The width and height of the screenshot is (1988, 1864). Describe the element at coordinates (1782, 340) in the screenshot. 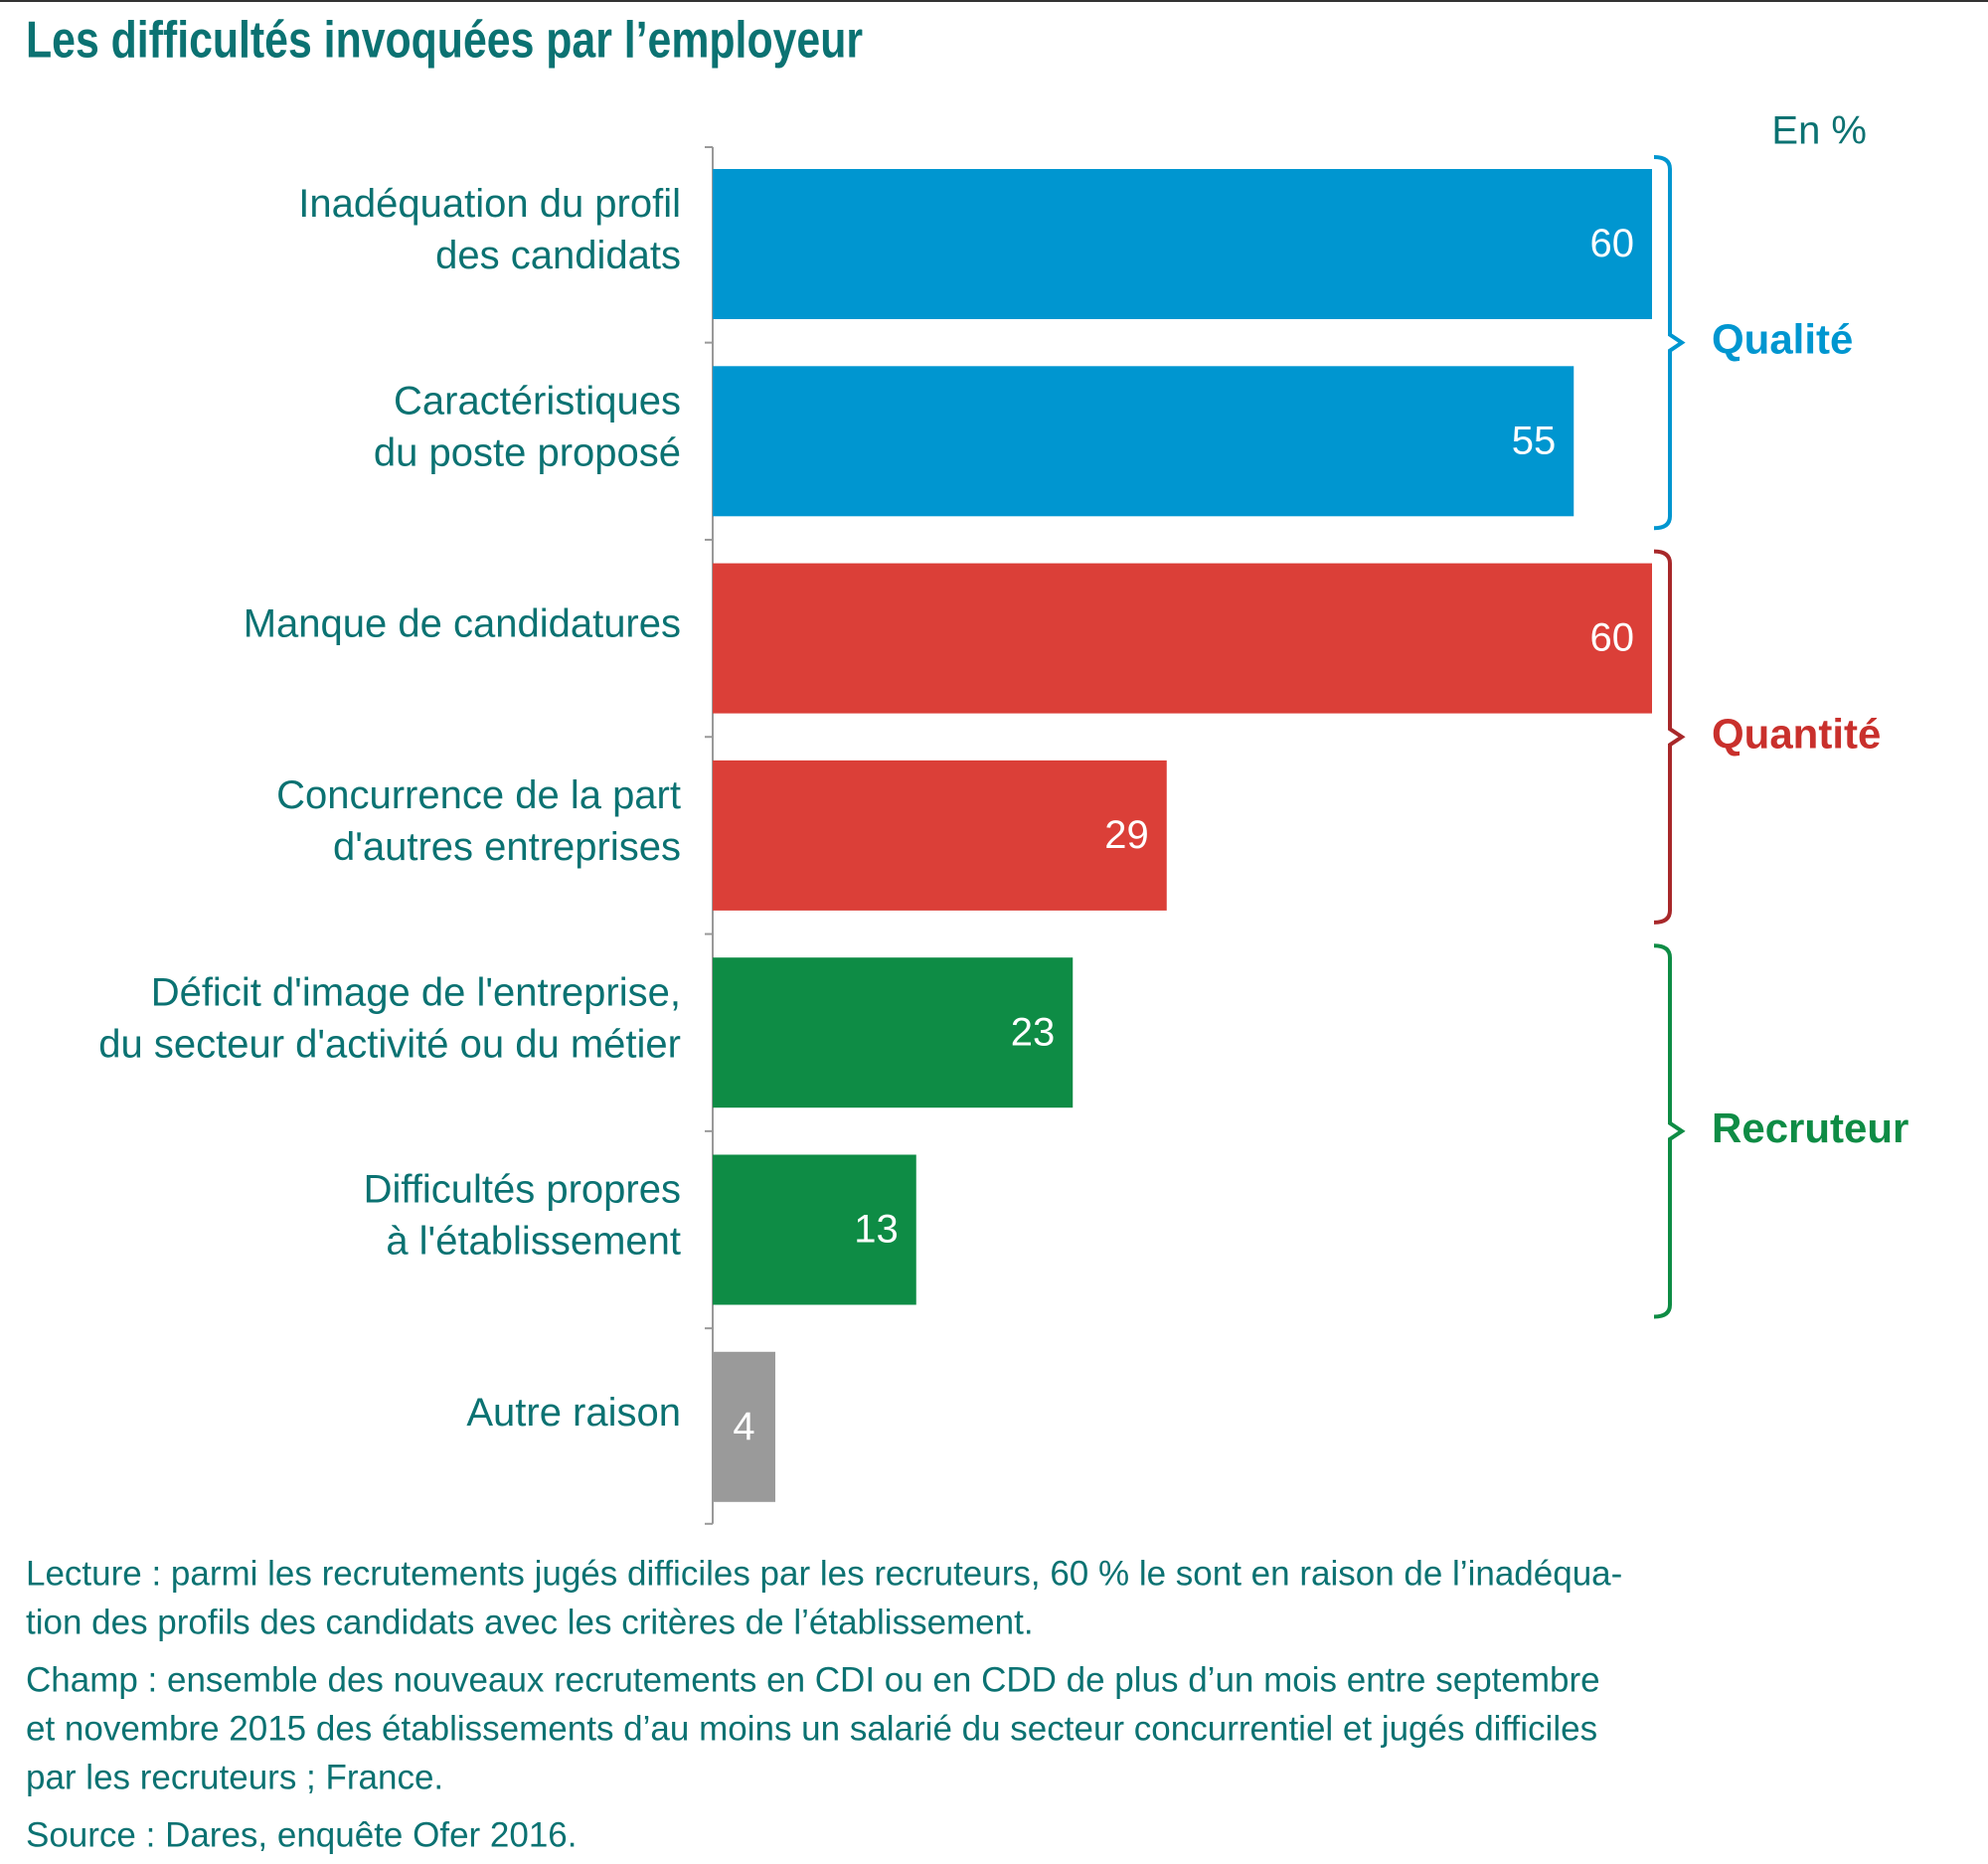

I see `group-label: Qualité` at that location.